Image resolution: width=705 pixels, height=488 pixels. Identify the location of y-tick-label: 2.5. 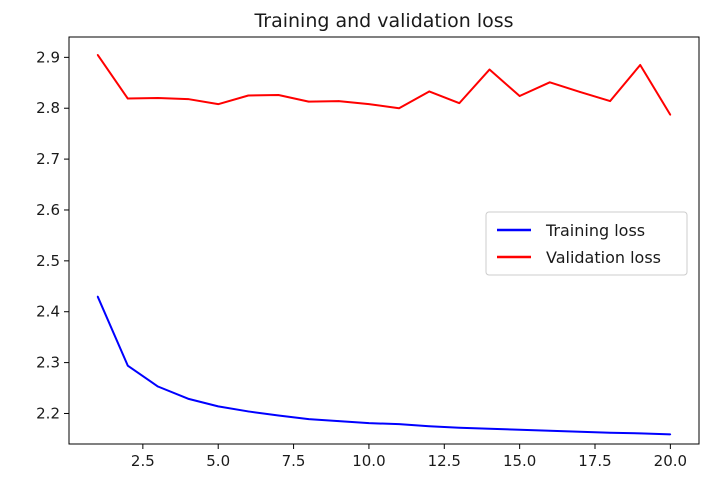
(48, 261).